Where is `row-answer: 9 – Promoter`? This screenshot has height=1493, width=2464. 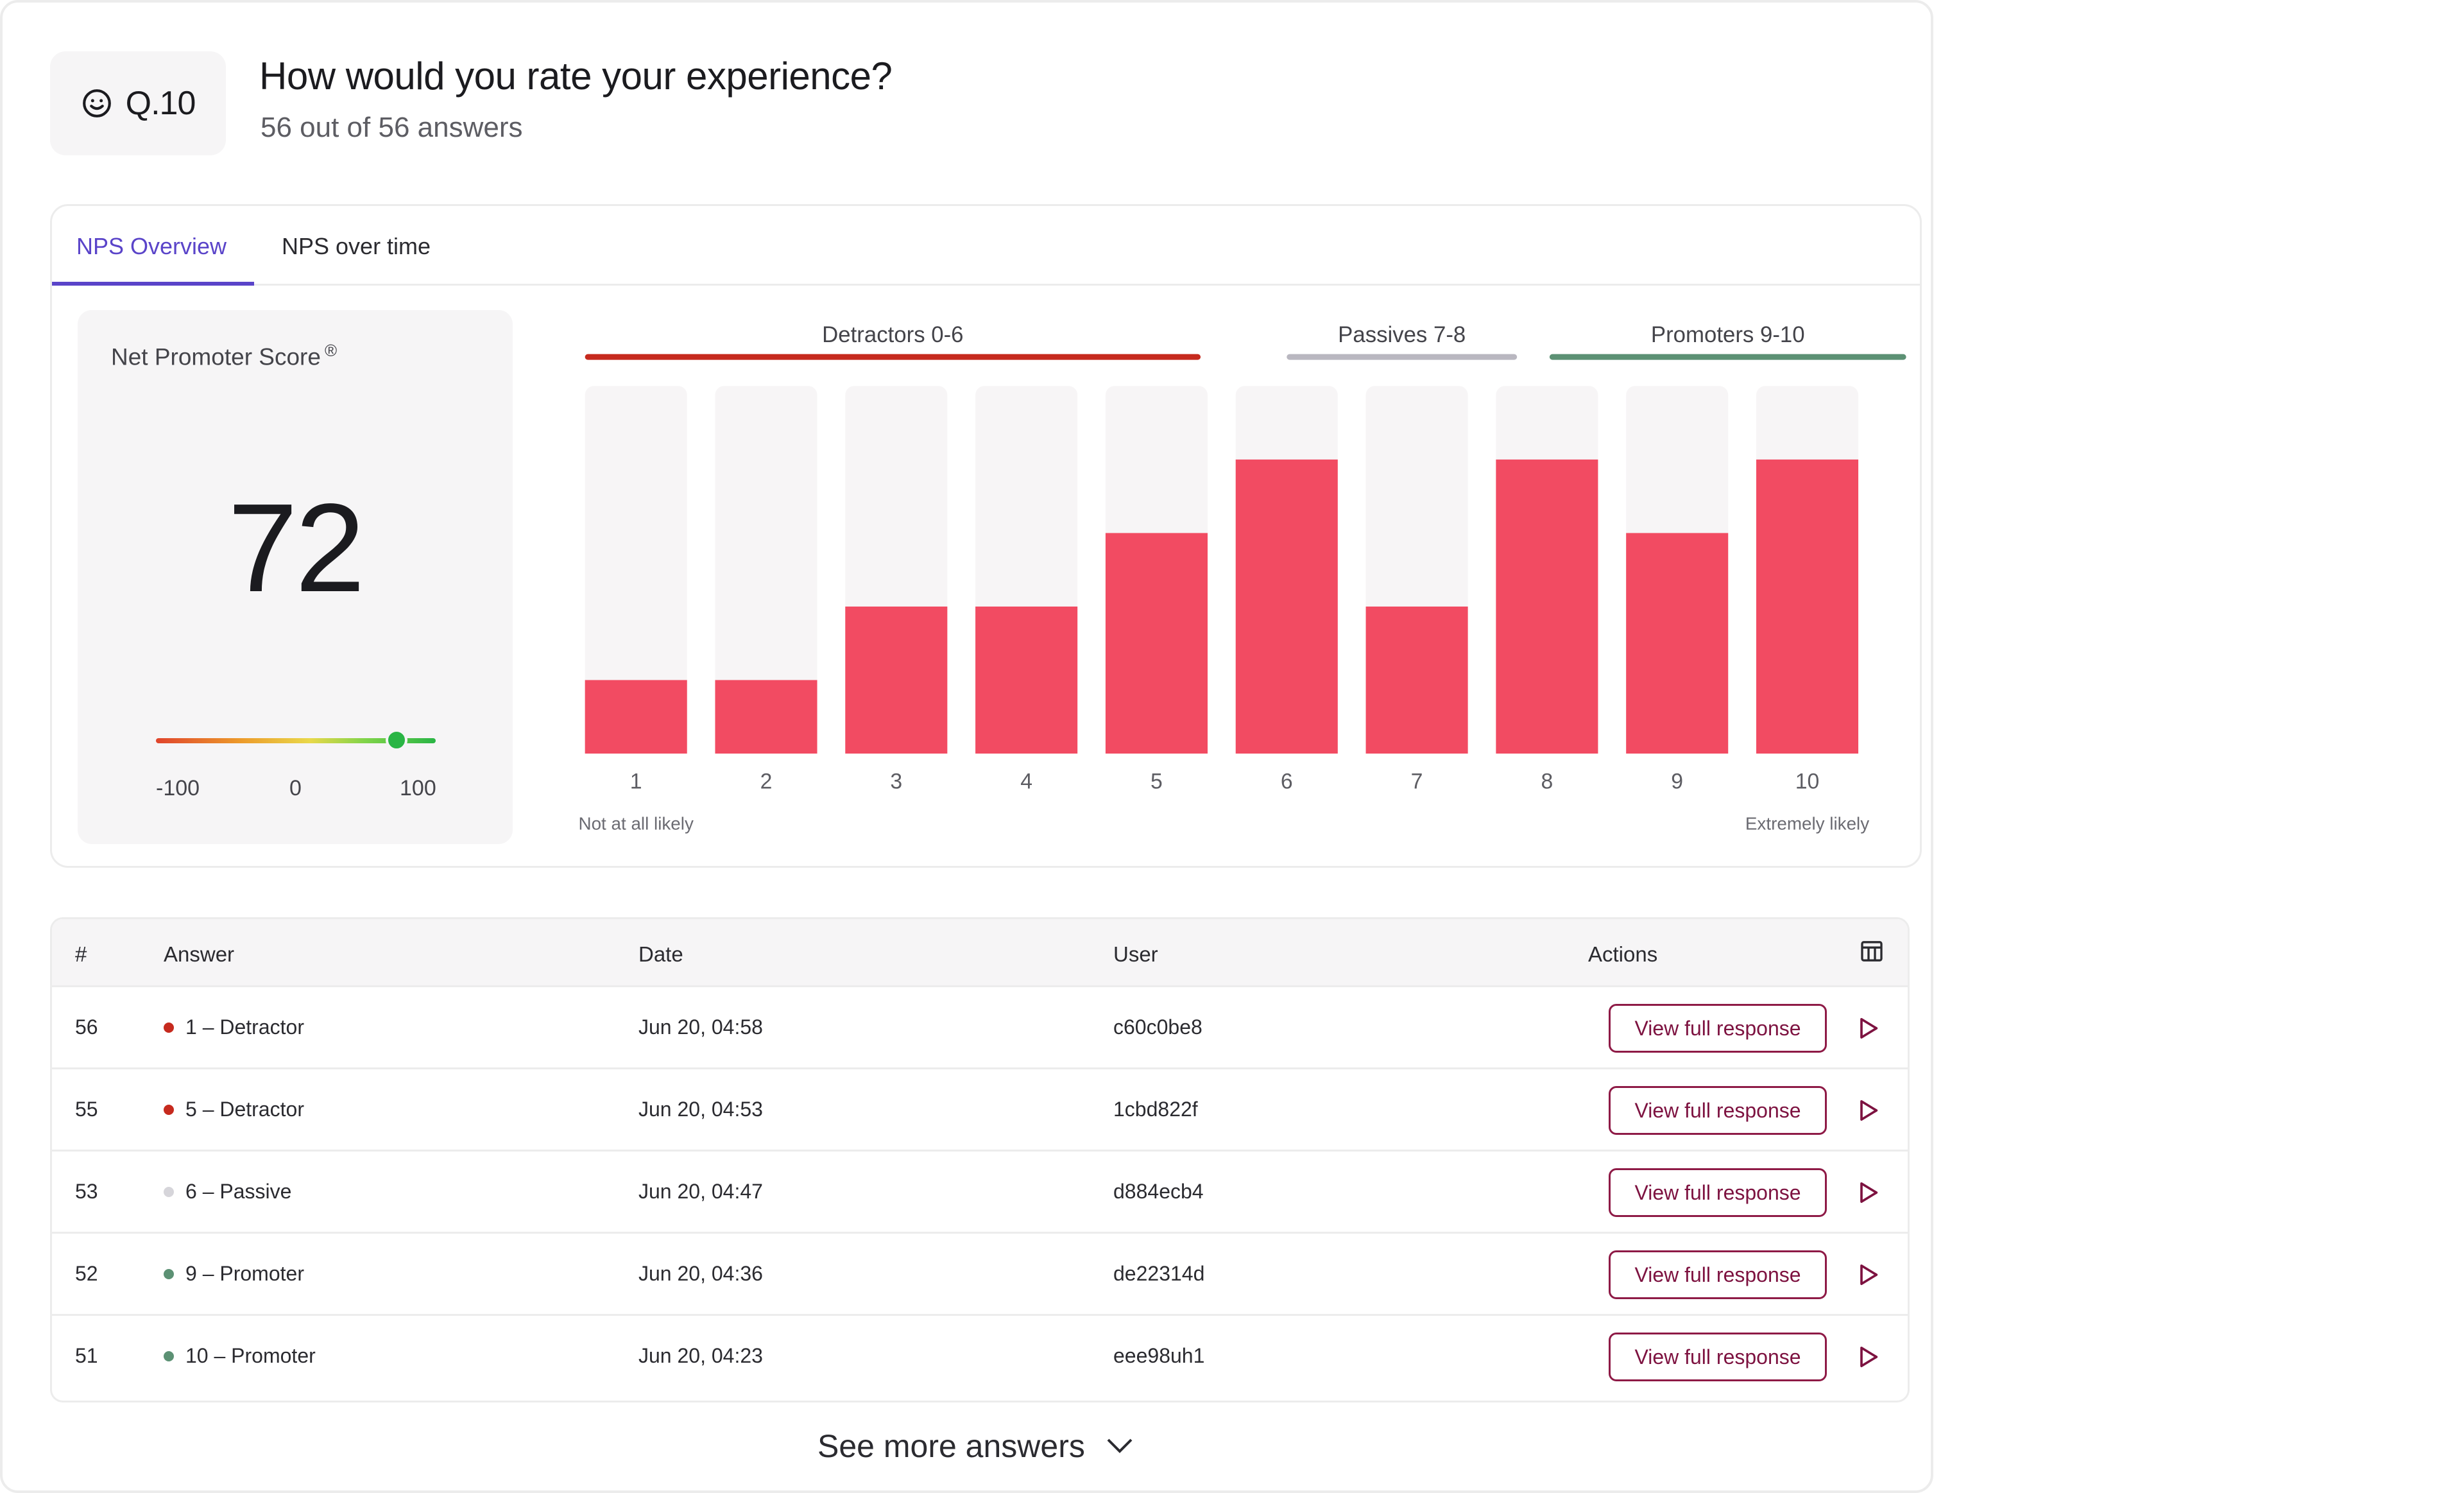
row-answer: 9 – Promoter is located at coordinates (234, 1274).